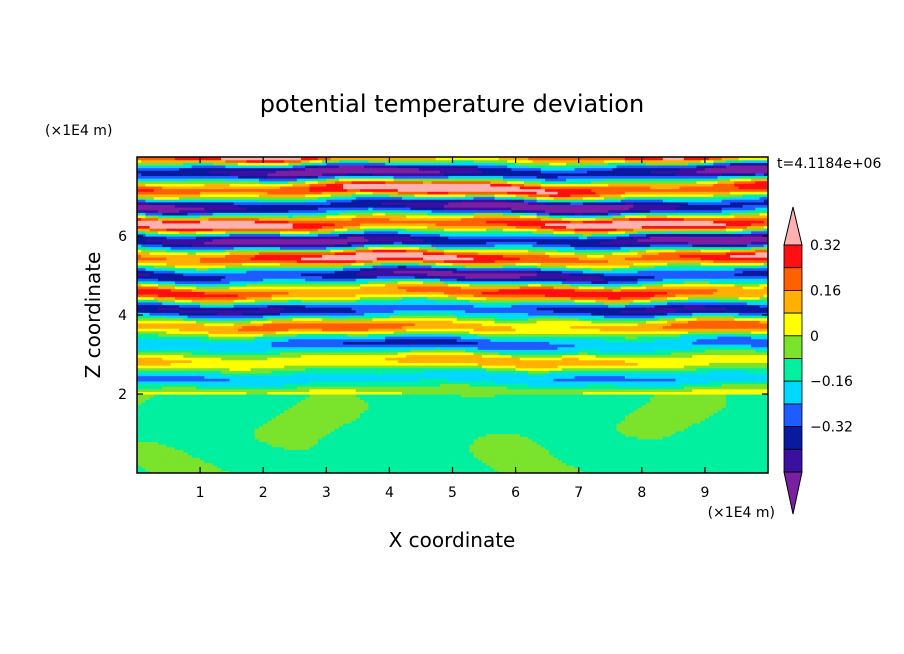  Describe the element at coordinates (78, 131) in the screenshot. I see `y-unit-label: (×1E4 m)` at that location.